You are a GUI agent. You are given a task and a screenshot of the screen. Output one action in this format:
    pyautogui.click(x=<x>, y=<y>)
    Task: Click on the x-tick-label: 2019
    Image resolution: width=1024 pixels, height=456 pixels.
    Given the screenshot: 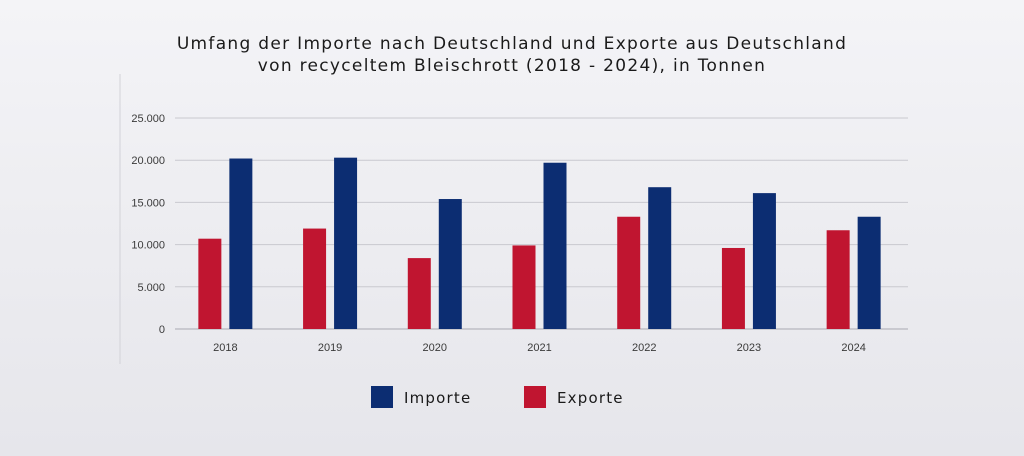 What is the action you would take?
    pyautogui.click(x=330, y=348)
    